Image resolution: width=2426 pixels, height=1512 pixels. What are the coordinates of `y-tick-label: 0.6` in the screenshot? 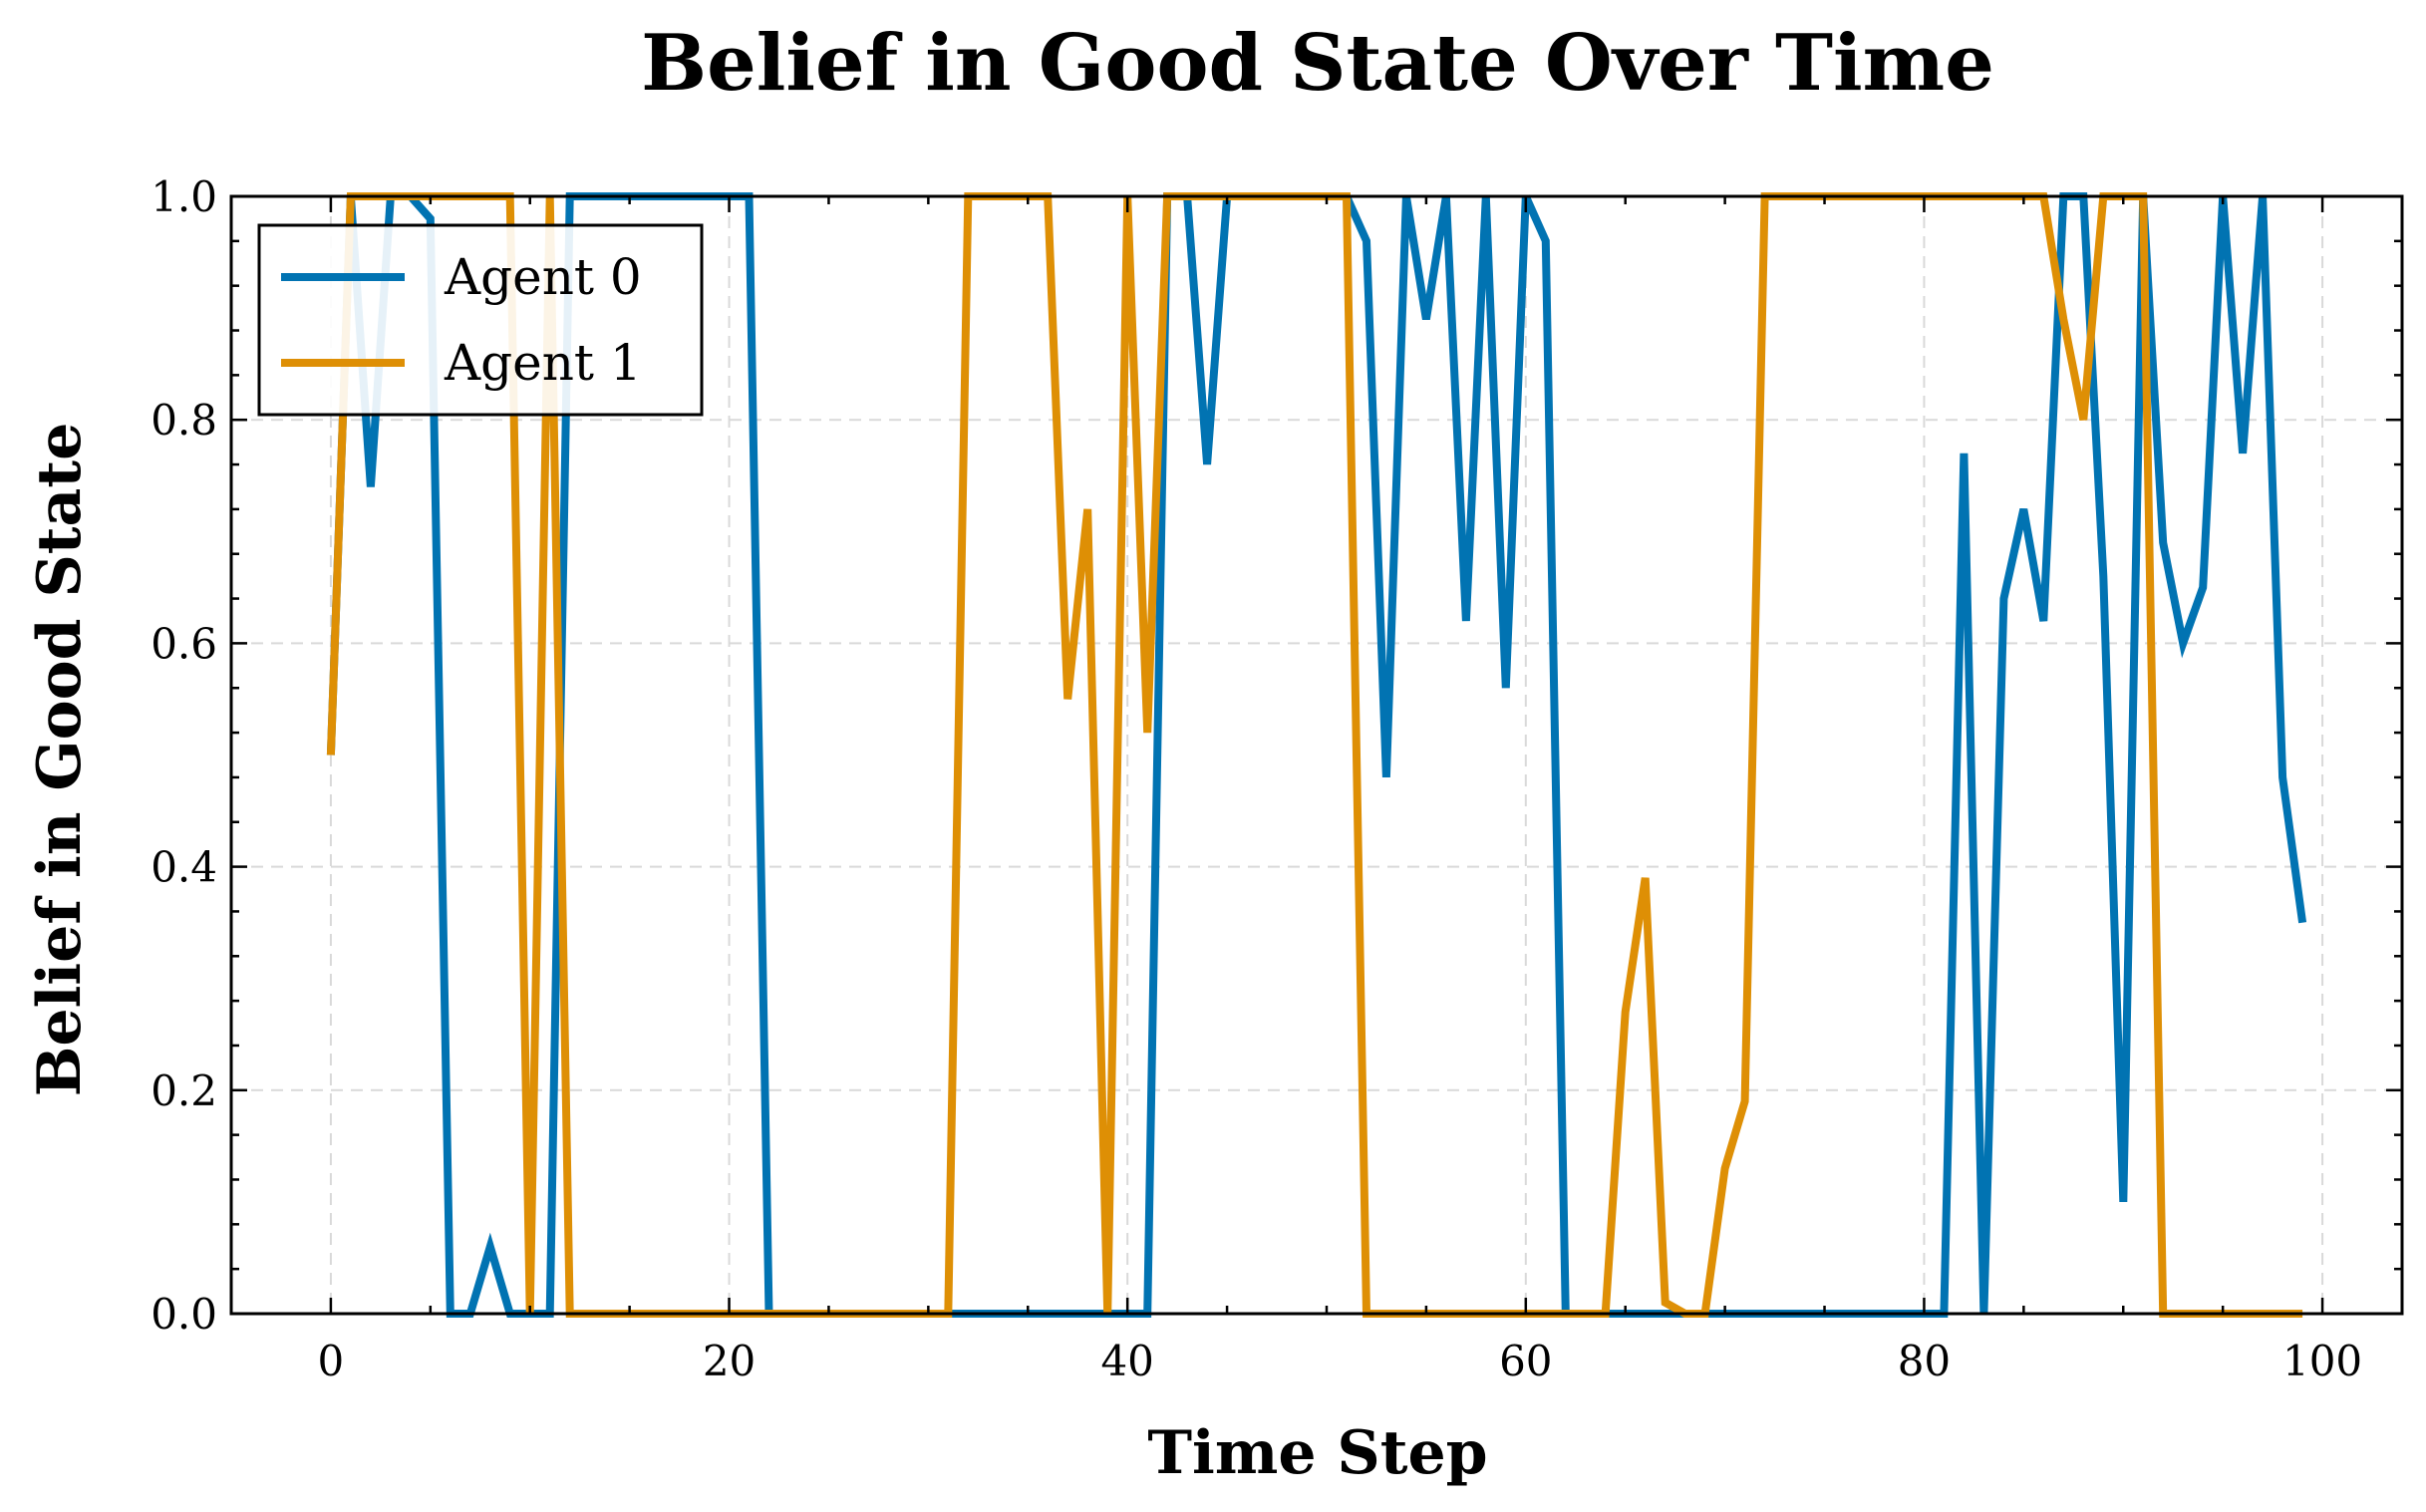 It's located at (184, 644).